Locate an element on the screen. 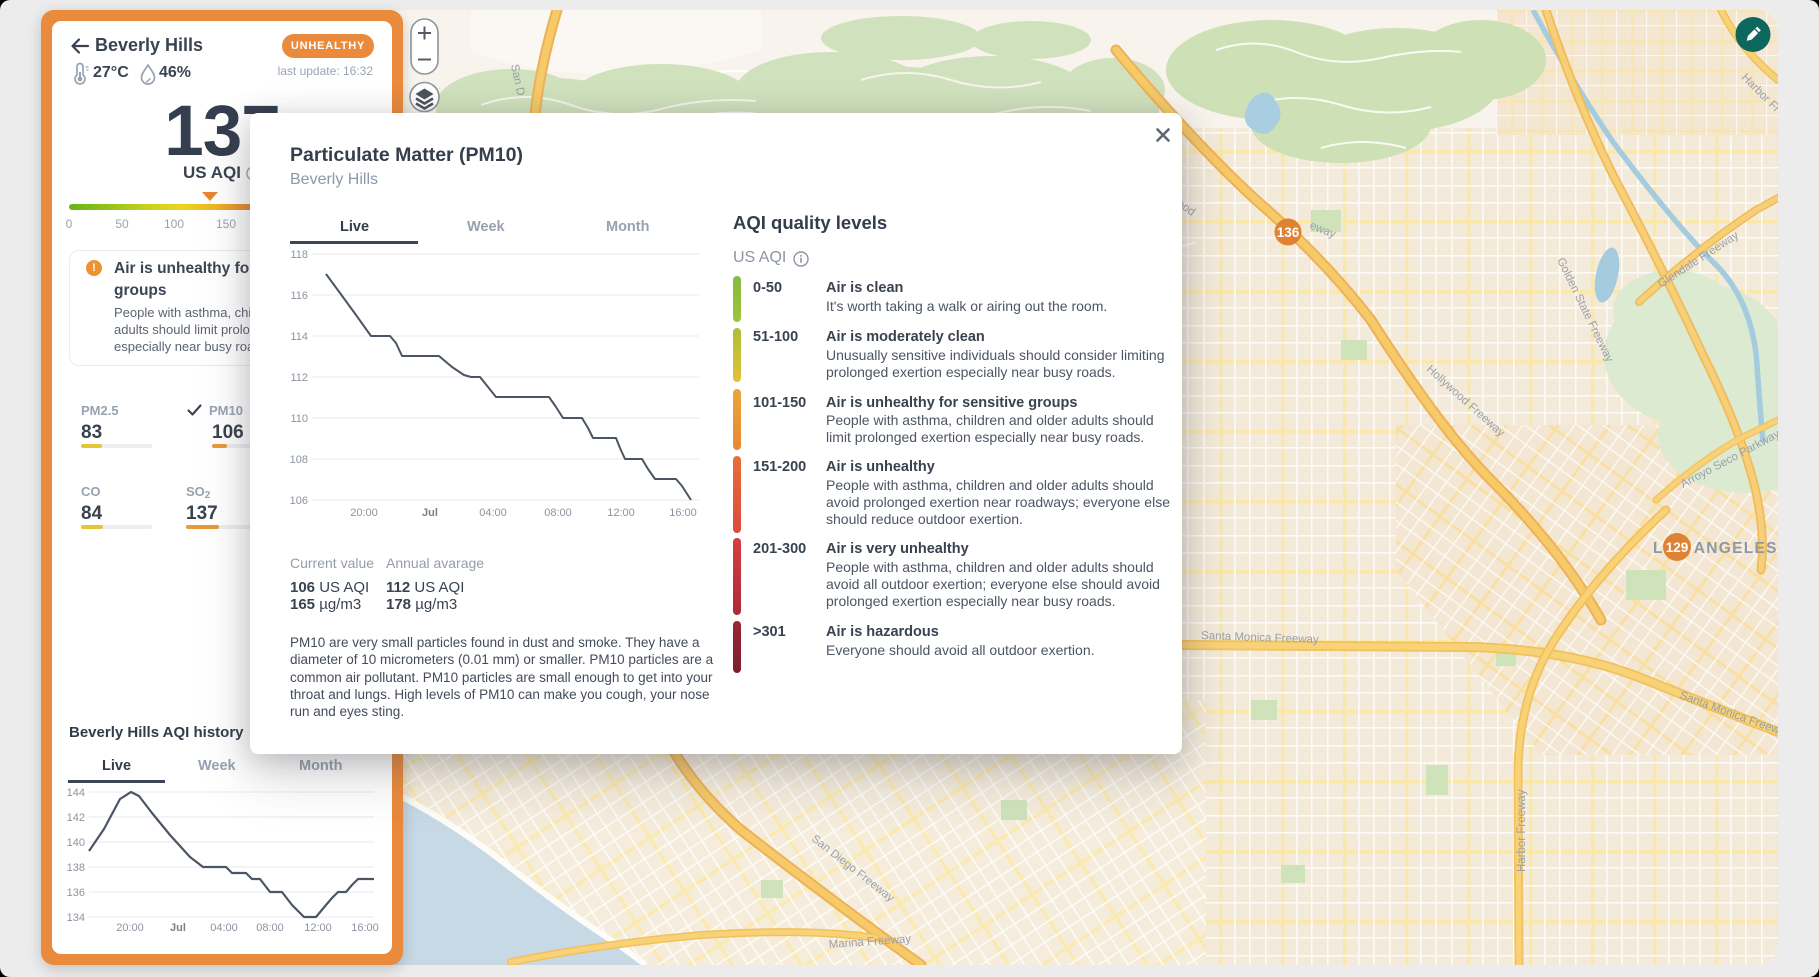 The width and height of the screenshot is (1819, 977). svg-text: 144 is located at coordinates (76, 793).